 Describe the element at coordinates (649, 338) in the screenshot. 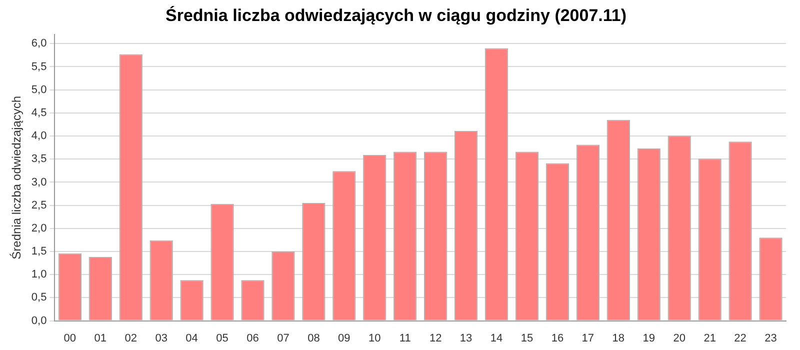

I see `x-tick-label: 19` at that location.